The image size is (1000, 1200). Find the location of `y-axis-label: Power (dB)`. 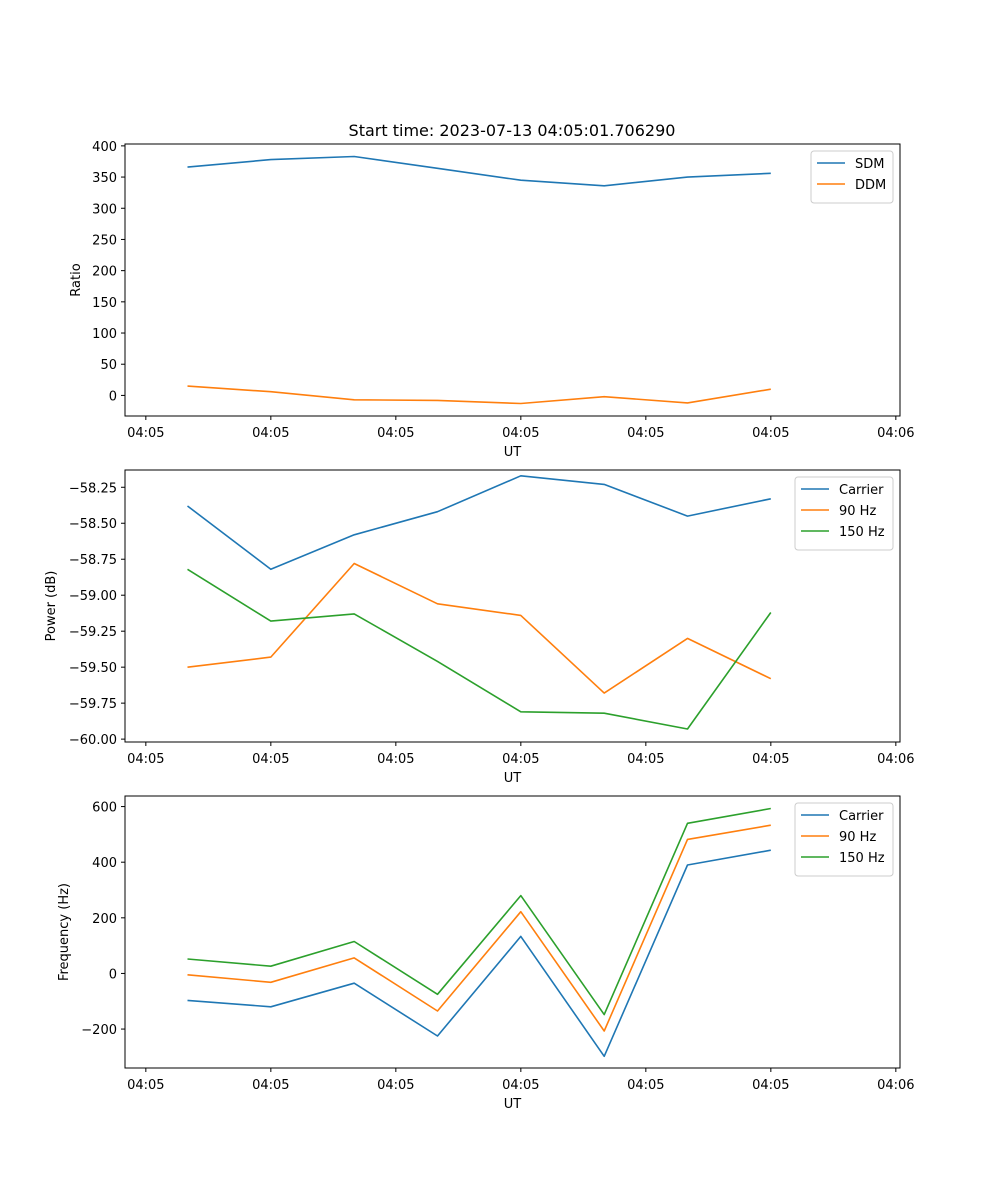

y-axis-label: Power (dB) is located at coordinates (51, 606).